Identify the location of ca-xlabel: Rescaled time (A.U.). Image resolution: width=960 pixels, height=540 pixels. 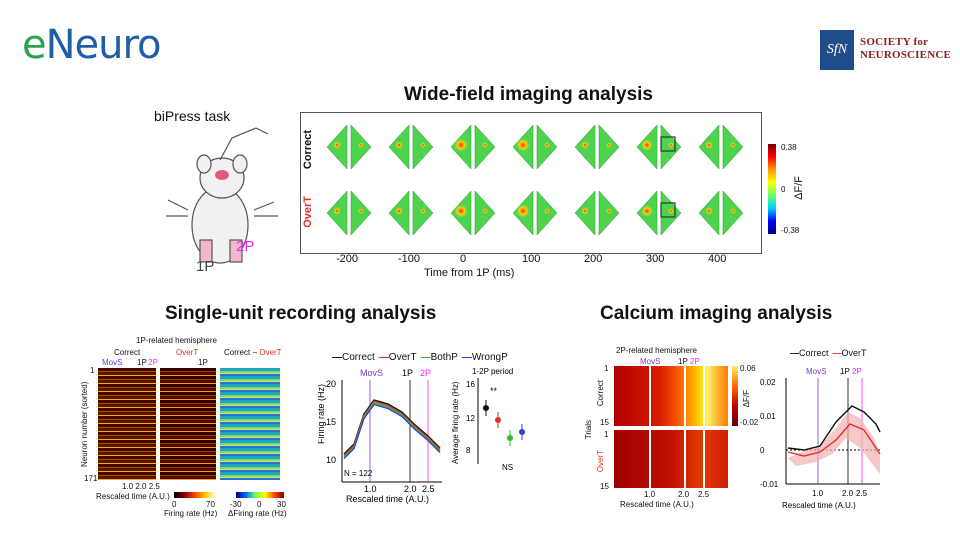
(657, 504).